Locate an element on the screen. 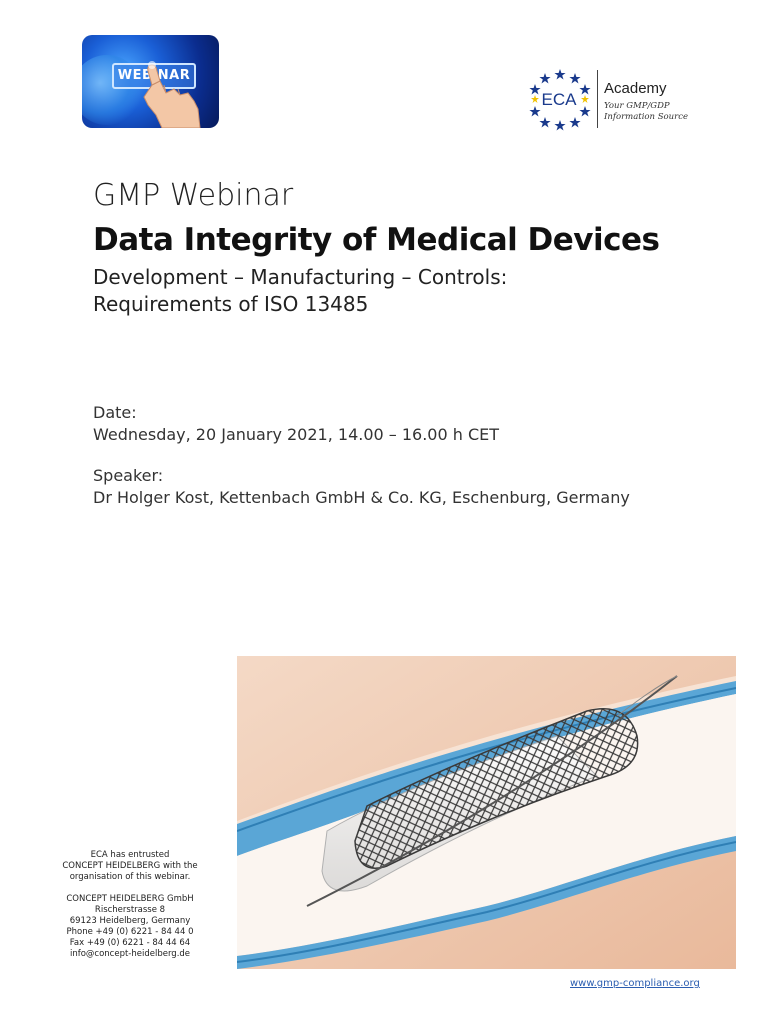 This screenshot has height=1024, width=768. tagline-line-1: Your GMP/GDP is located at coordinates (637, 106).